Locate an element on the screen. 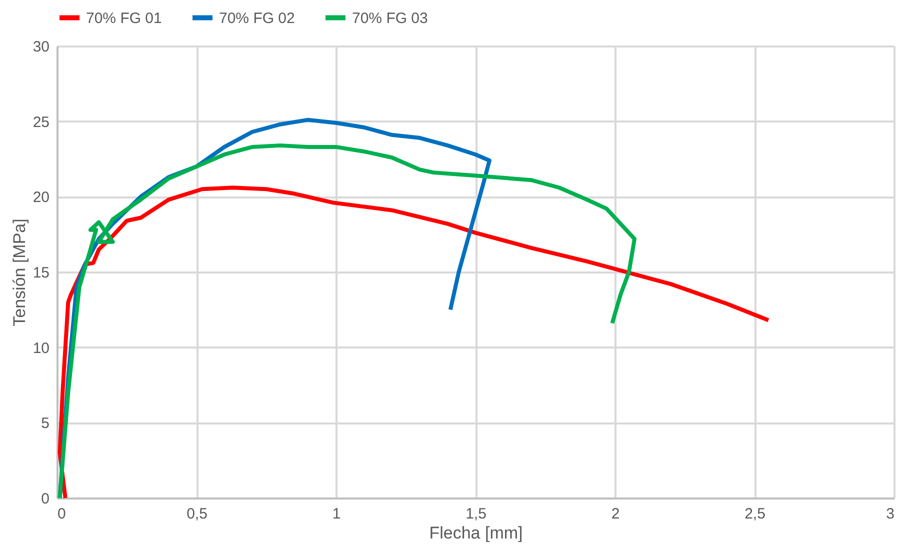 The height and width of the screenshot is (546, 909). x-tick-label: 2,5 is located at coordinates (755, 514).